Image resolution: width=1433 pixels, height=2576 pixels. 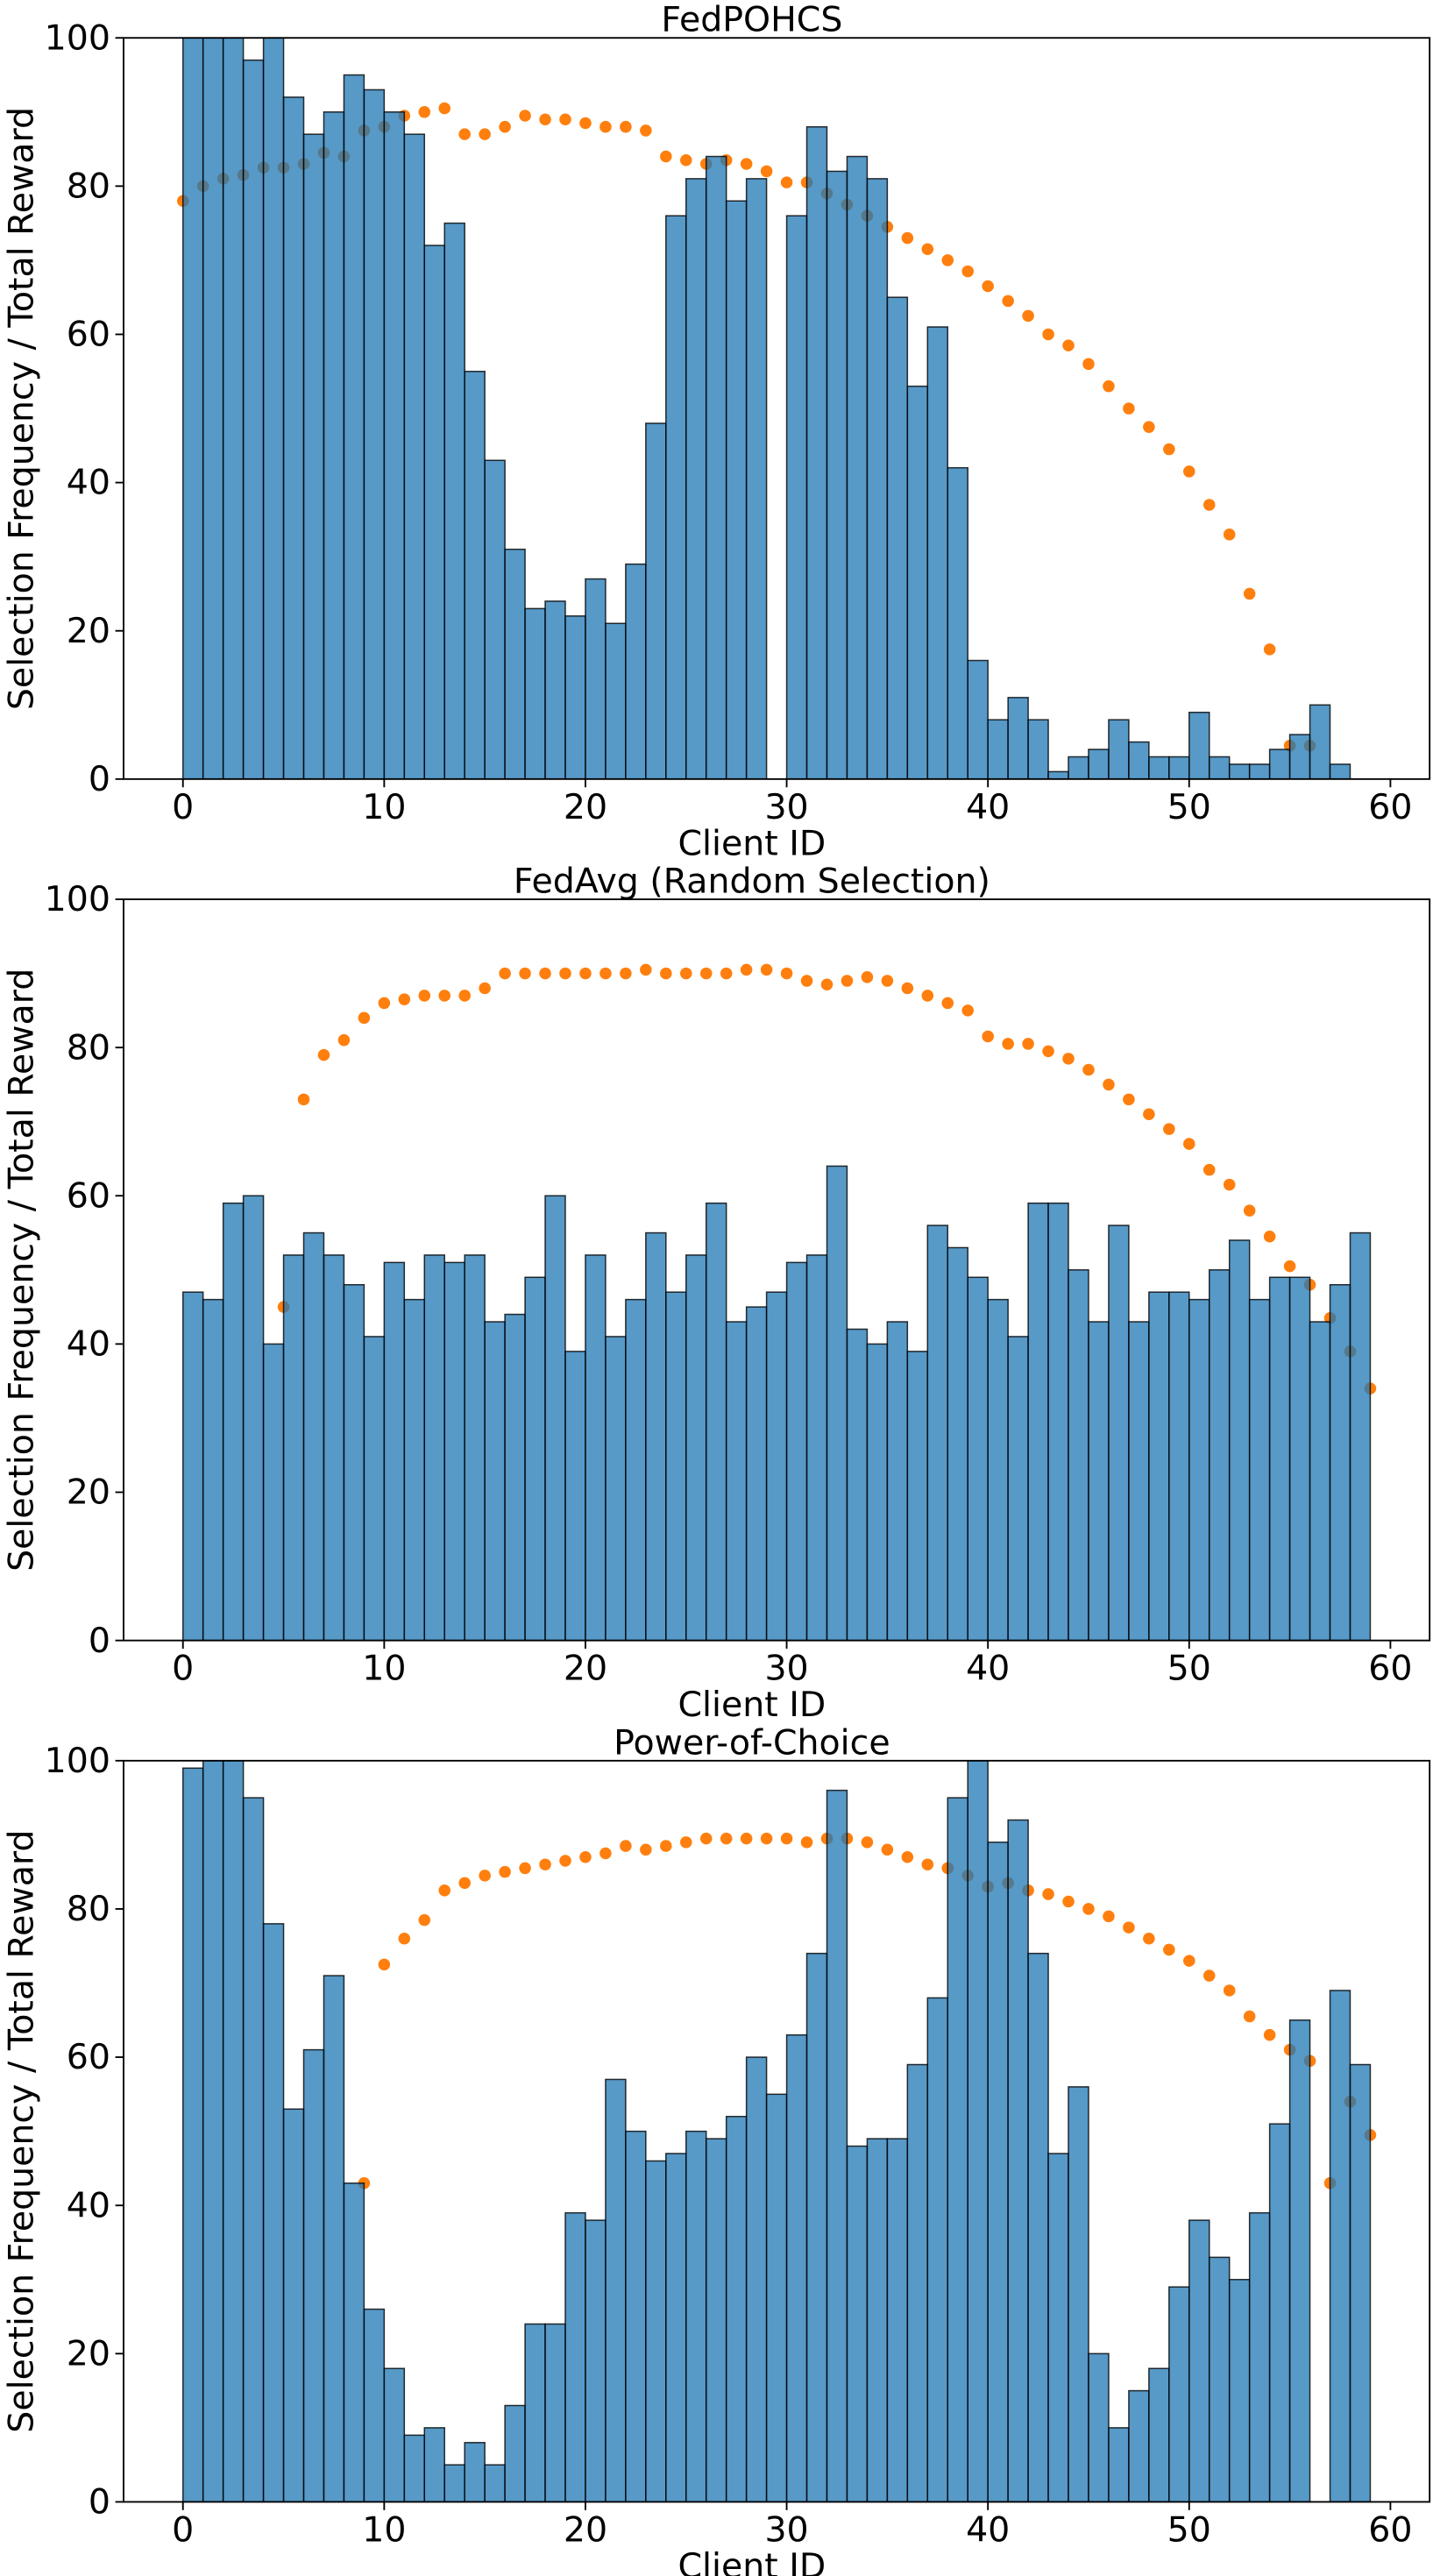 What do you see at coordinates (752, 1742) in the screenshot?
I see `chart-title: Power-of-Choice` at bounding box center [752, 1742].